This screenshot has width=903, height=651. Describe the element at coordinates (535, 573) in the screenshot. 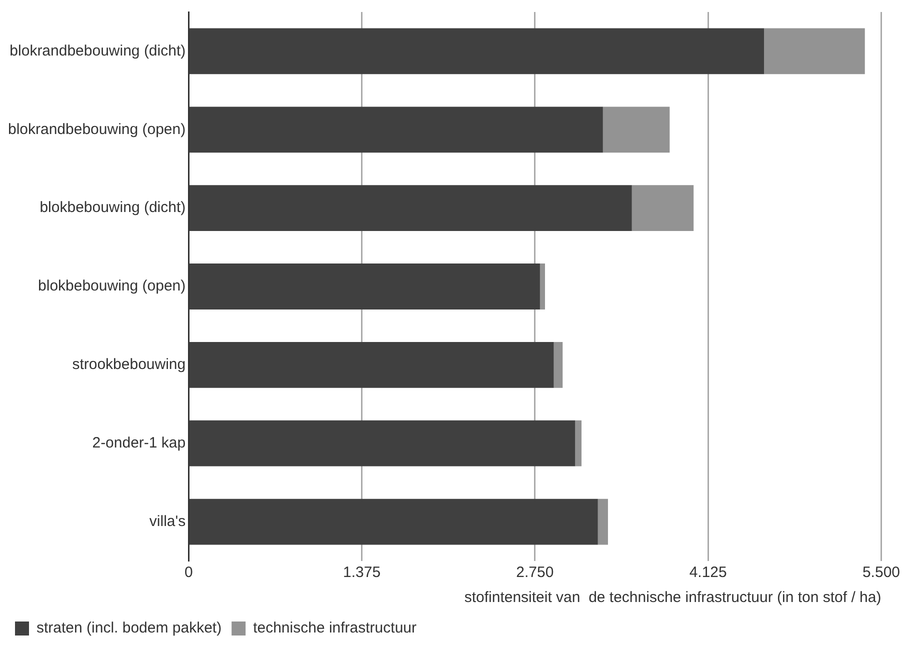

I see `x-tick-label: 2.750` at that location.